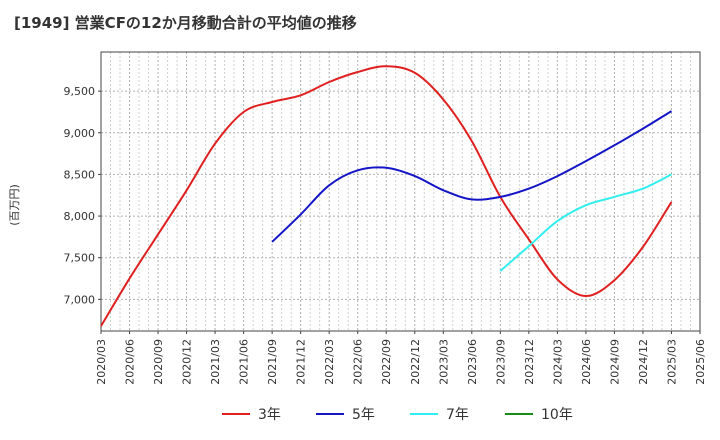 This screenshot has width=720, height=440. What do you see at coordinates (557, 362) in the screenshot?
I see `x-tick-label: 2024/03` at bounding box center [557, 362].